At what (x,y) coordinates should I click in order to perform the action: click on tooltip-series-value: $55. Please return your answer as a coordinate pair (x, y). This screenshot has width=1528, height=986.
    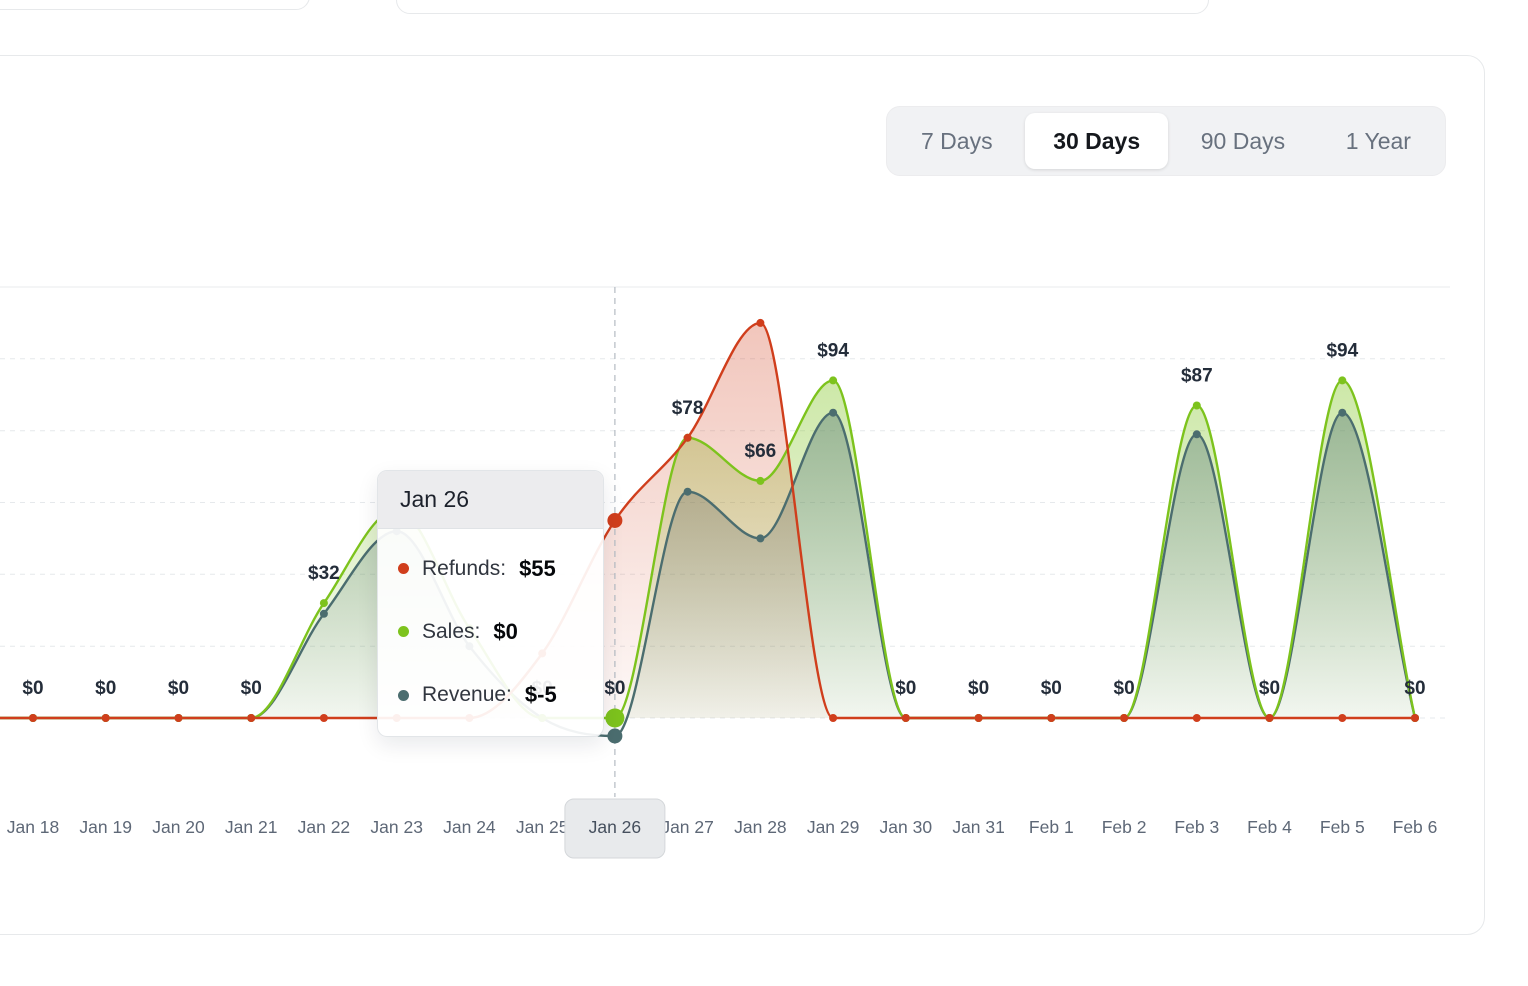
    Looking at the image, I should click on (537, 568).